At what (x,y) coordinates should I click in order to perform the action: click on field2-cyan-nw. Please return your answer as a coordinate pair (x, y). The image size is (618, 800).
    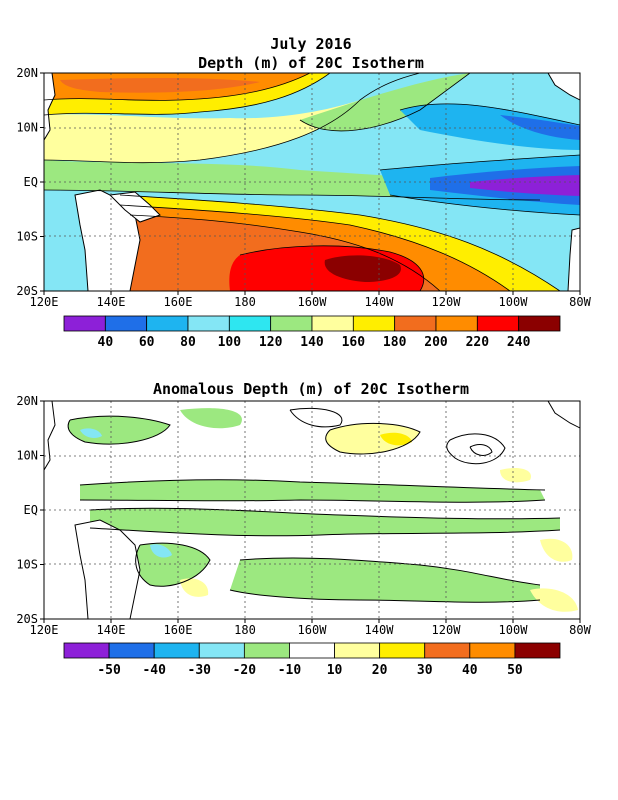
    Looking at the image, I should click on (91, 433).